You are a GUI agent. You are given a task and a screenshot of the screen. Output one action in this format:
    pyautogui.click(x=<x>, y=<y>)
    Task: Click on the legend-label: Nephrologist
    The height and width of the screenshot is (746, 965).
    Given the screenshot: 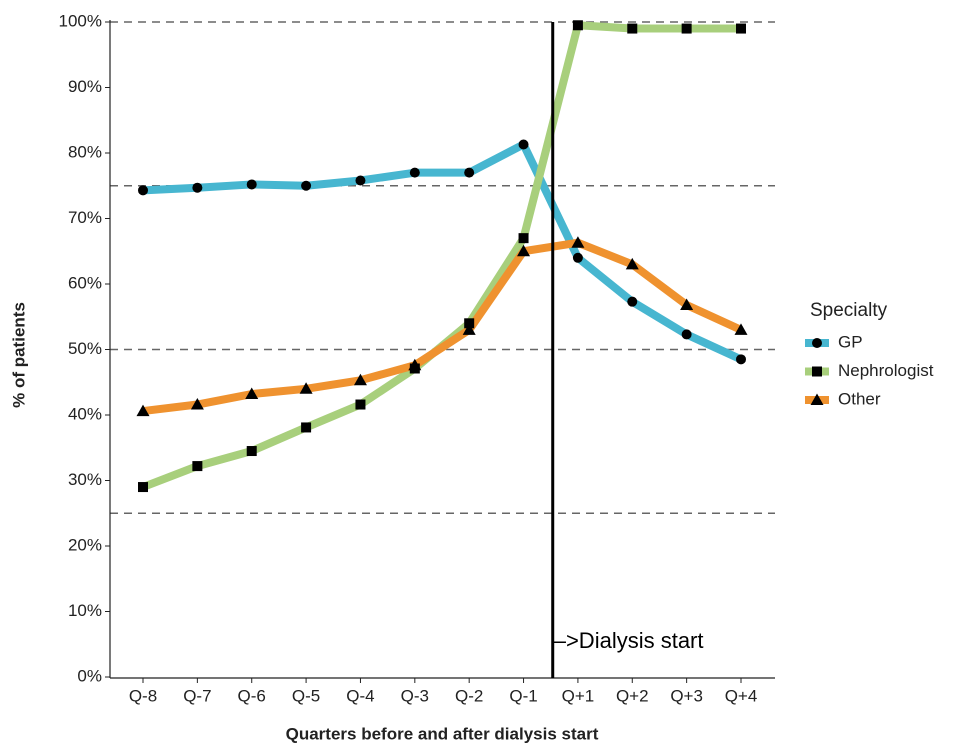 What is the action you would take?
    pyautogui.click(x=886, y=370)
    